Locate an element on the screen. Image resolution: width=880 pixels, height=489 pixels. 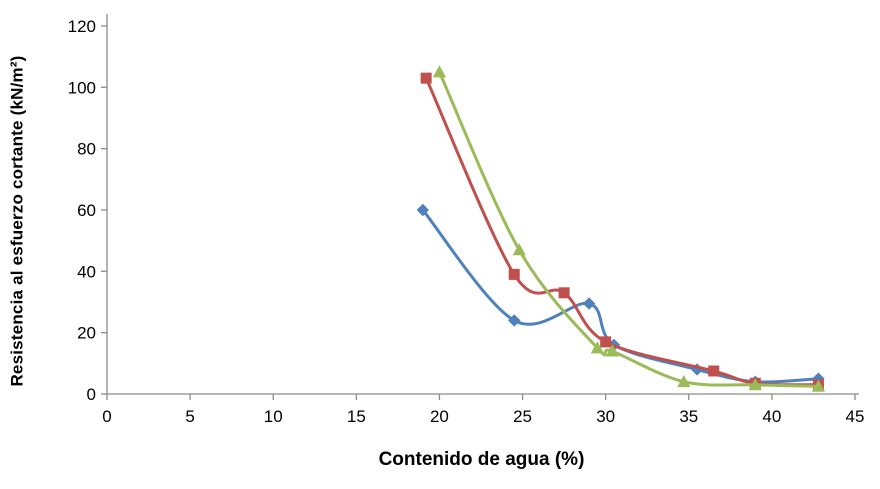
x-tick-label: 15 is located at coordinates (356, 416).